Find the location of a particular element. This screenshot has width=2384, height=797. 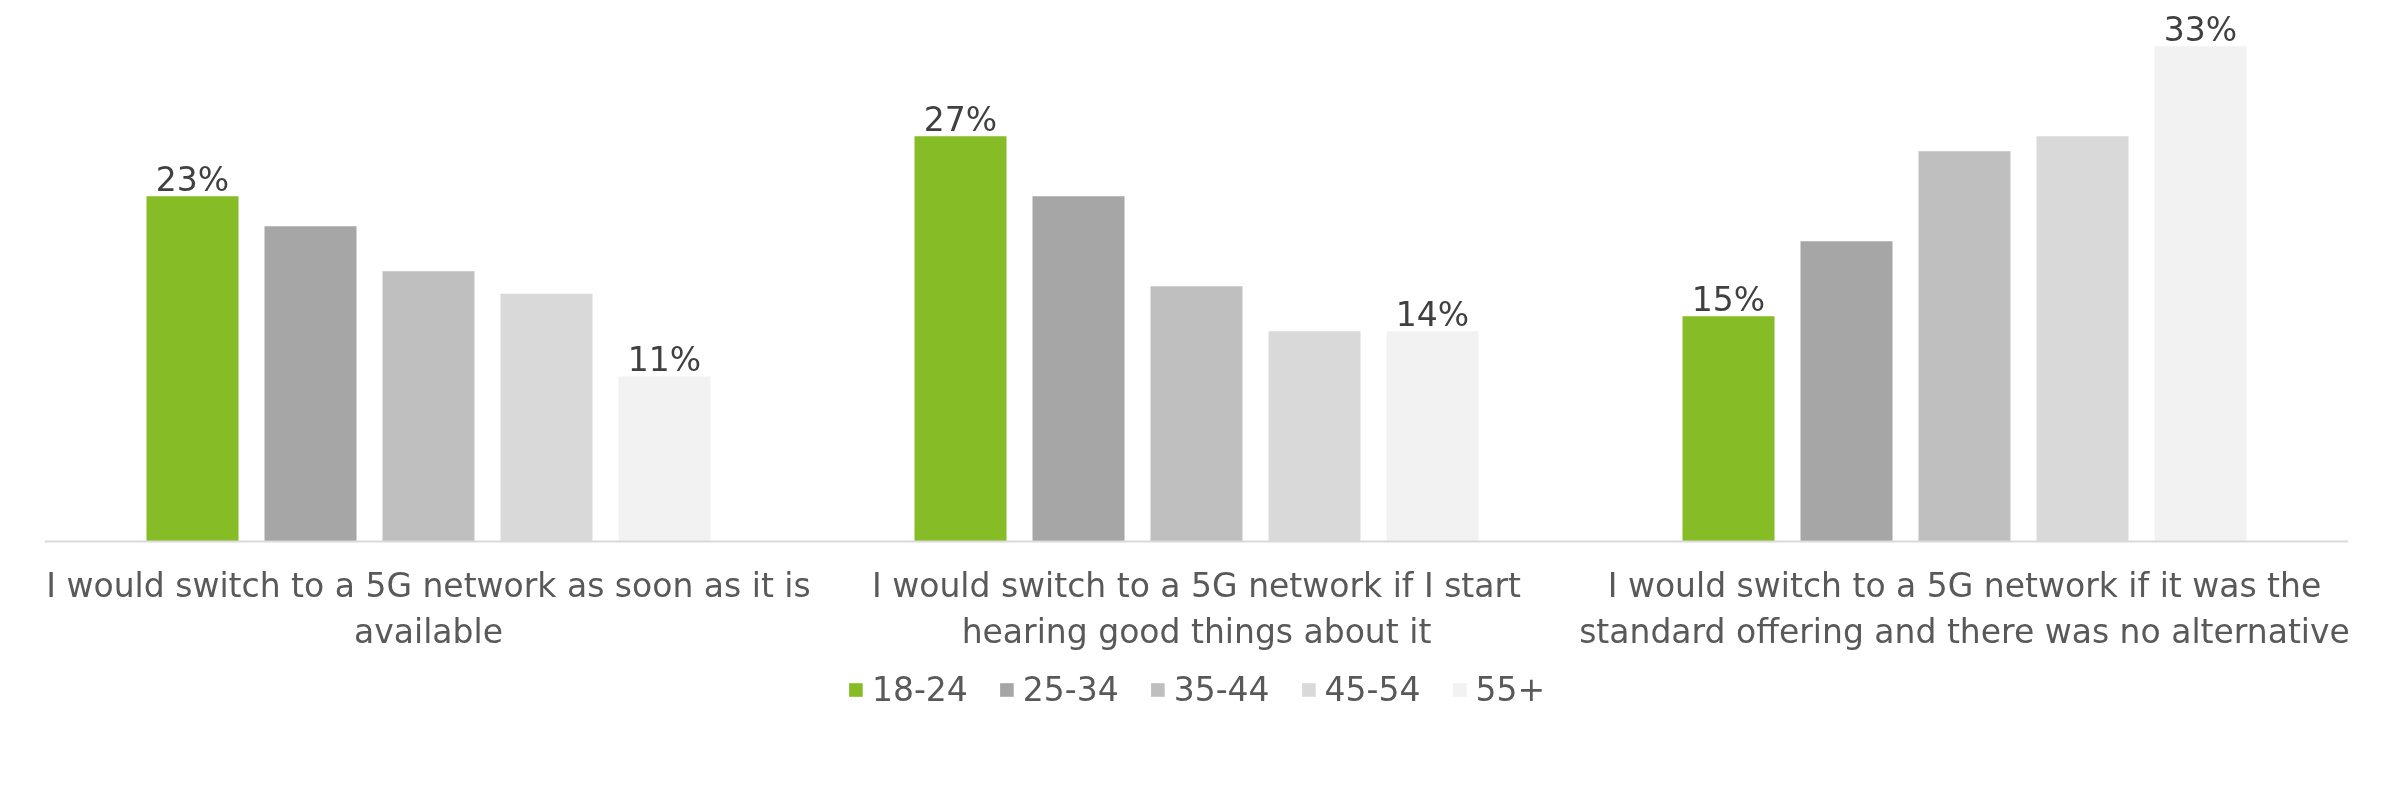

data-label: 33% is located at coordinates (2200, 29).